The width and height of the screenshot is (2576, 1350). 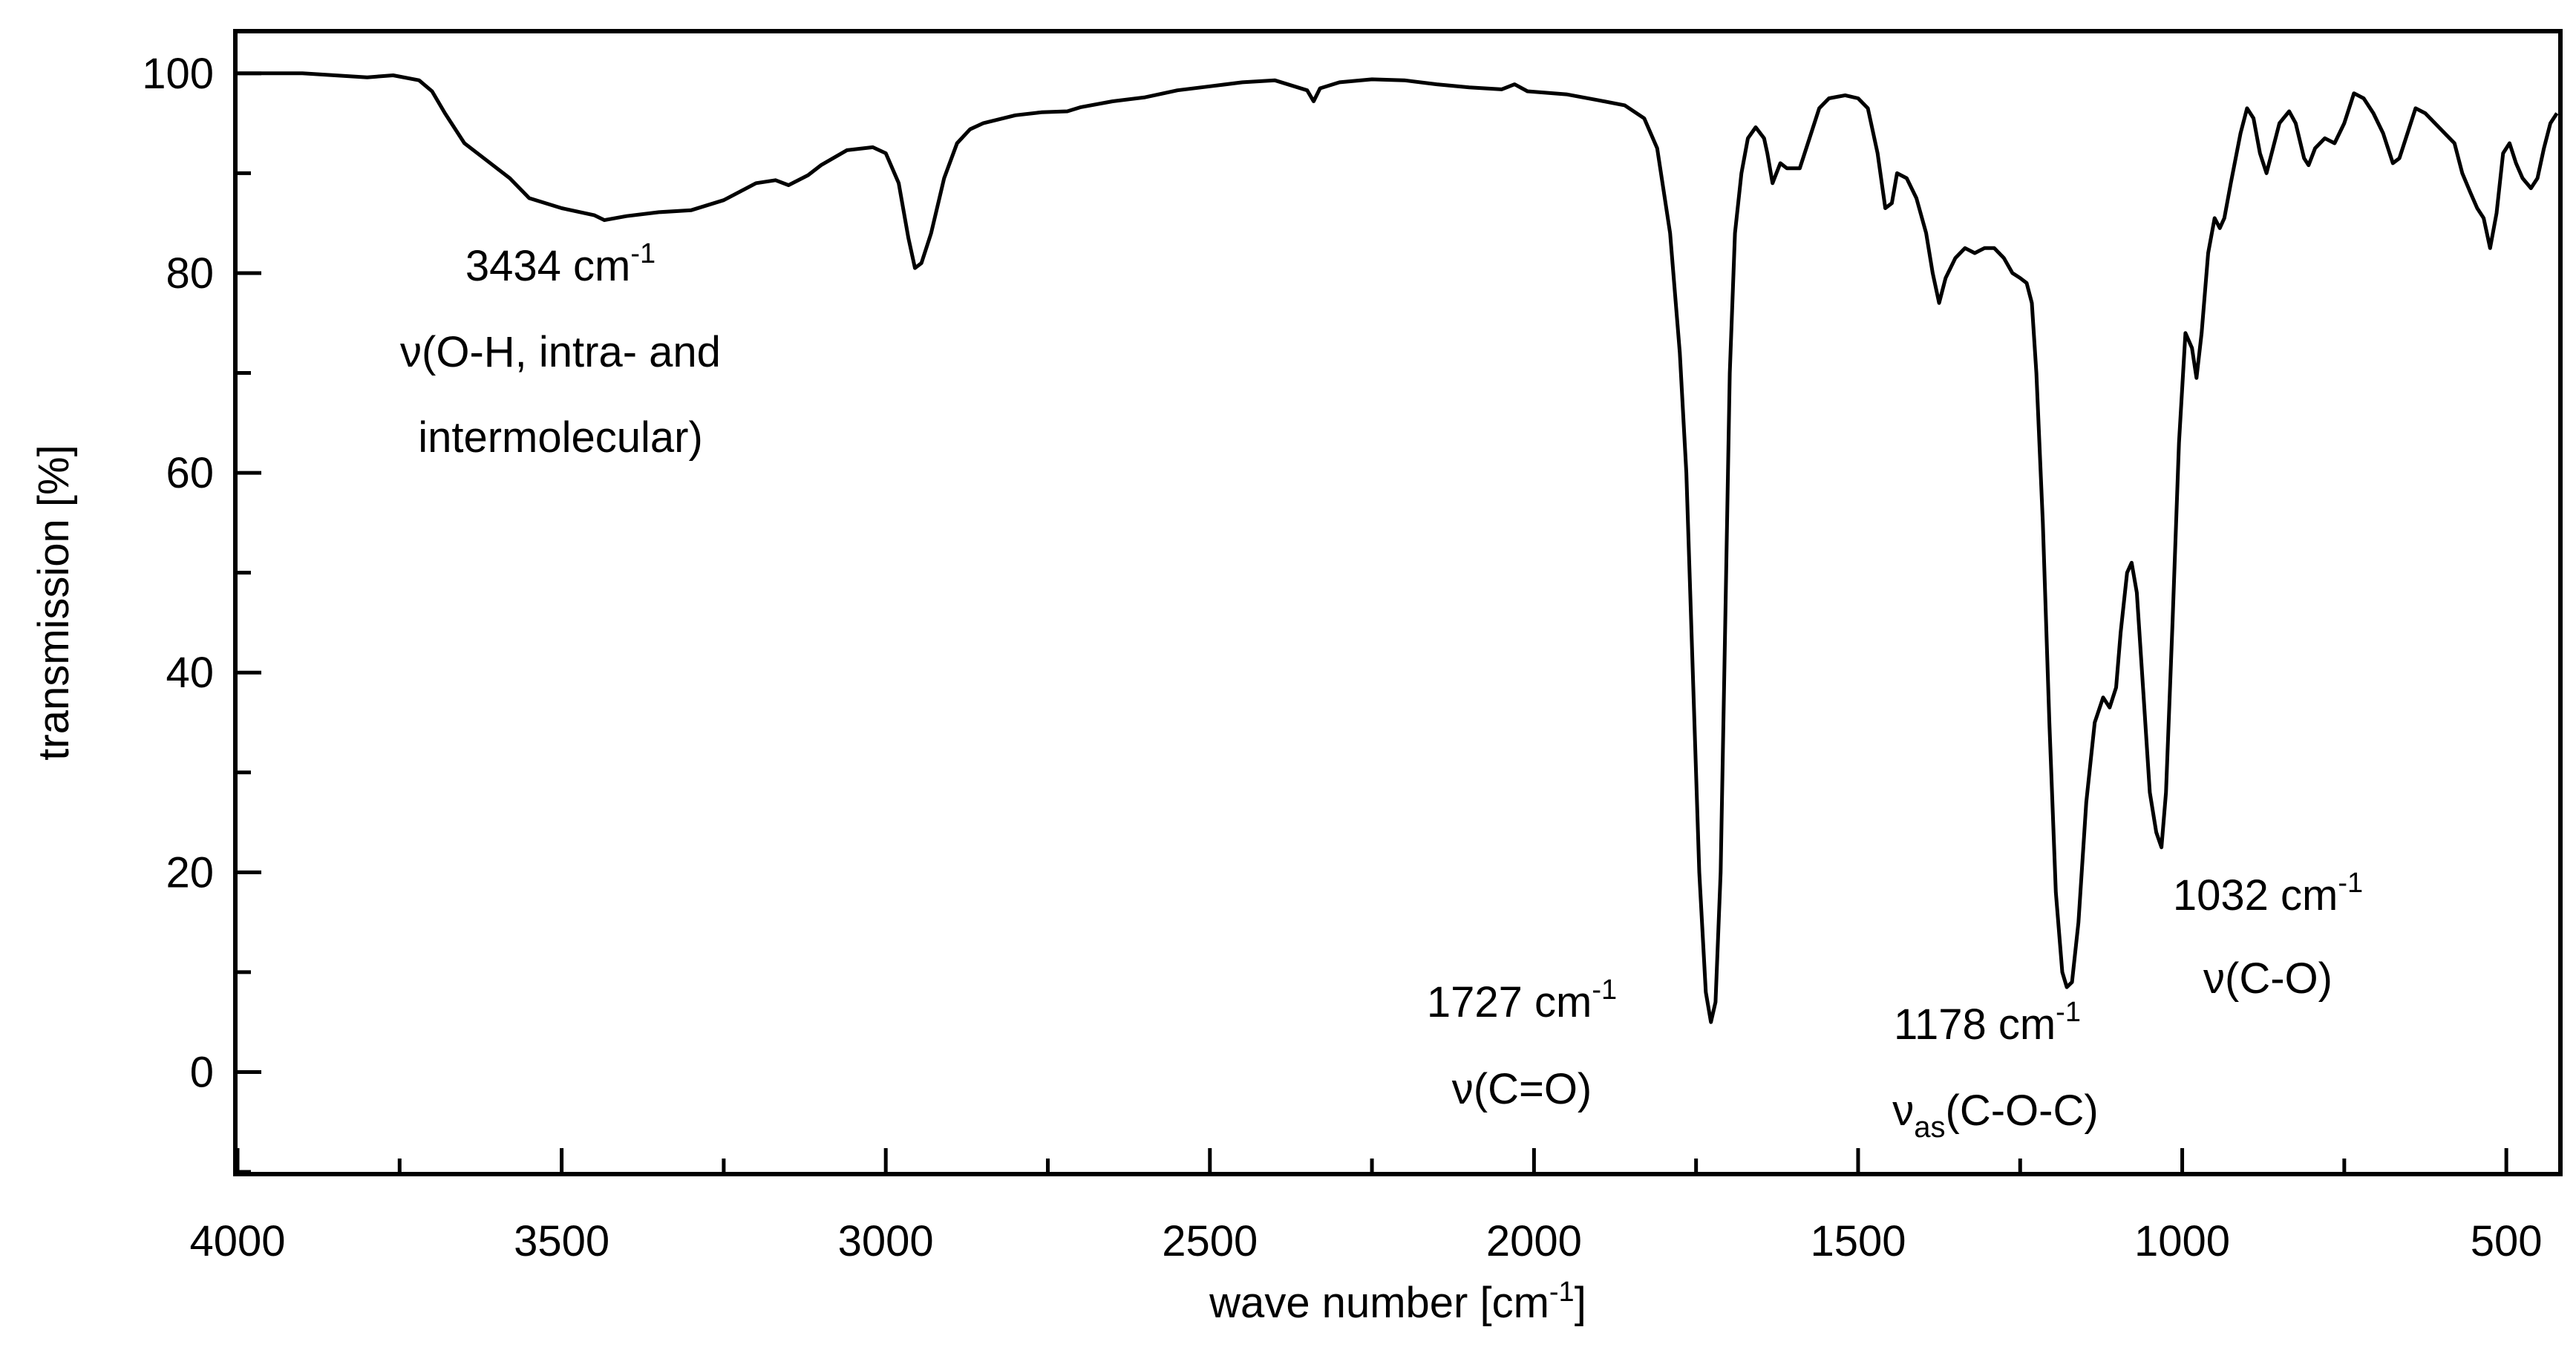 What do you see at coordinates (1522, 1043) in the screenshot?
I see `annotation-co-stretch: 1727 cm-1 ν(C=O)` at bounding box center [1522, 1043].